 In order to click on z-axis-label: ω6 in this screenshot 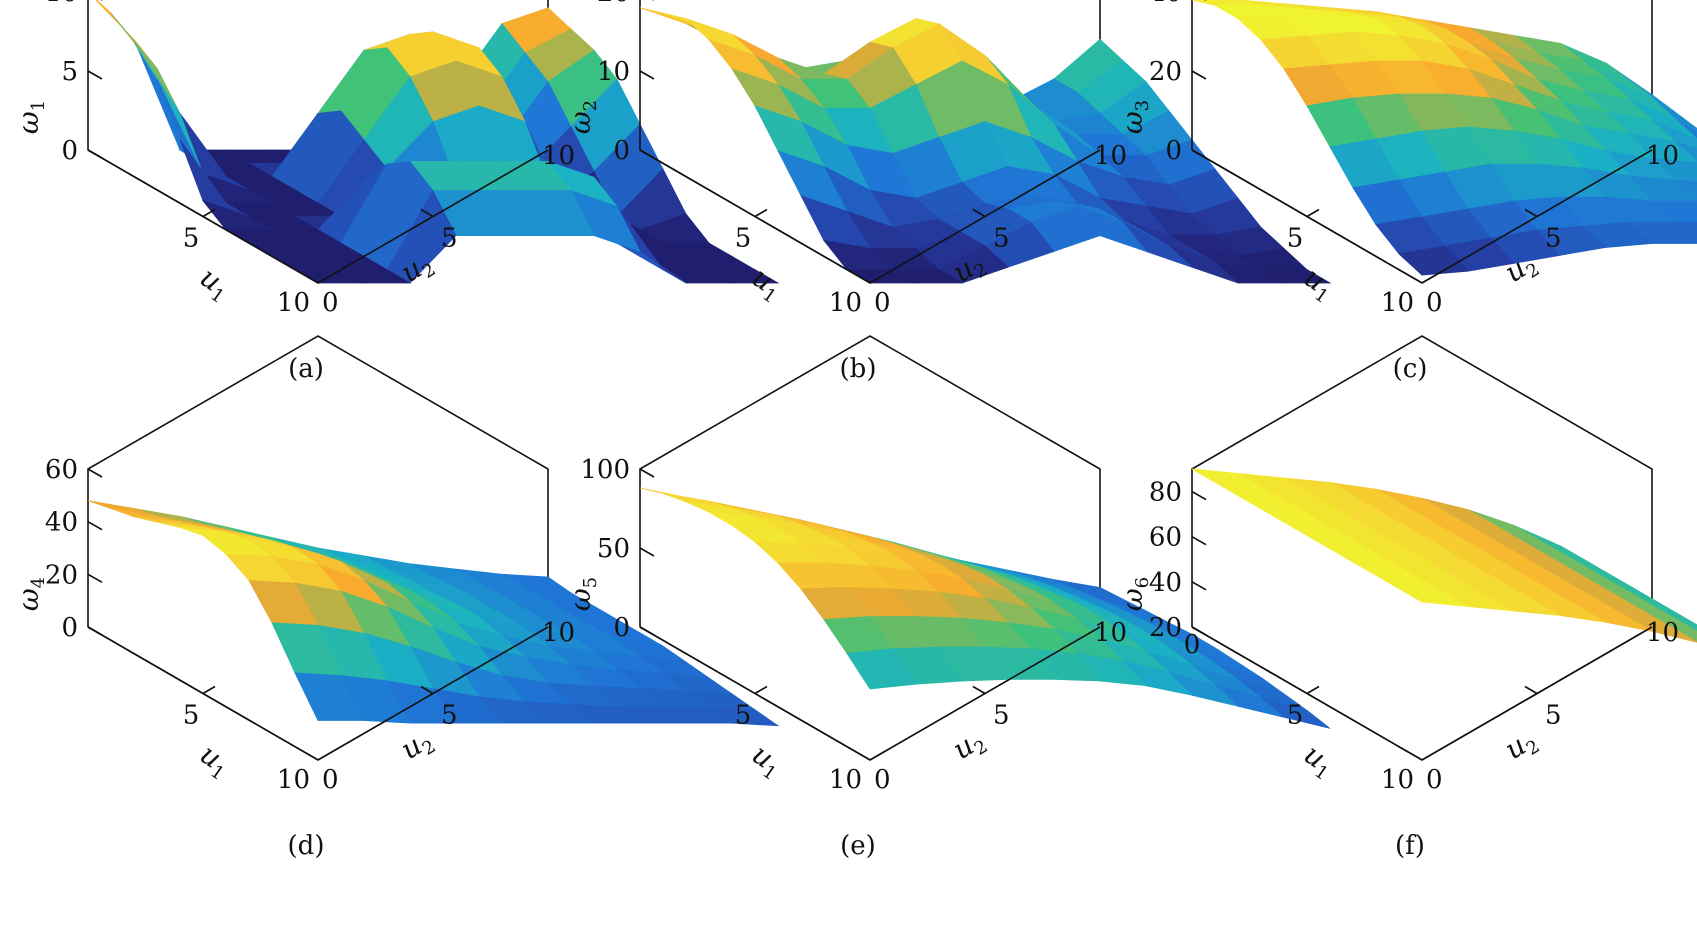, I will do `click(1134, 594)`.